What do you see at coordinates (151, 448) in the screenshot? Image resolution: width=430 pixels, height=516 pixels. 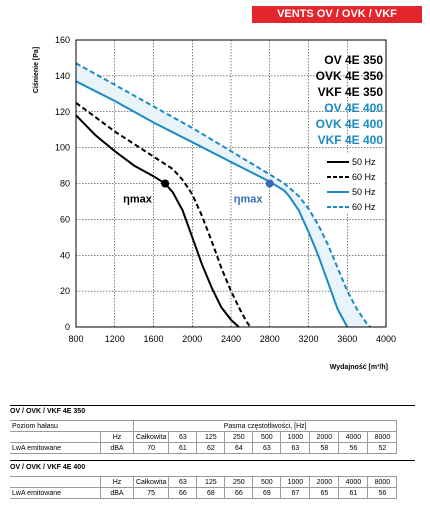 I see `total-value: 70` at bounding box center [151, 448].